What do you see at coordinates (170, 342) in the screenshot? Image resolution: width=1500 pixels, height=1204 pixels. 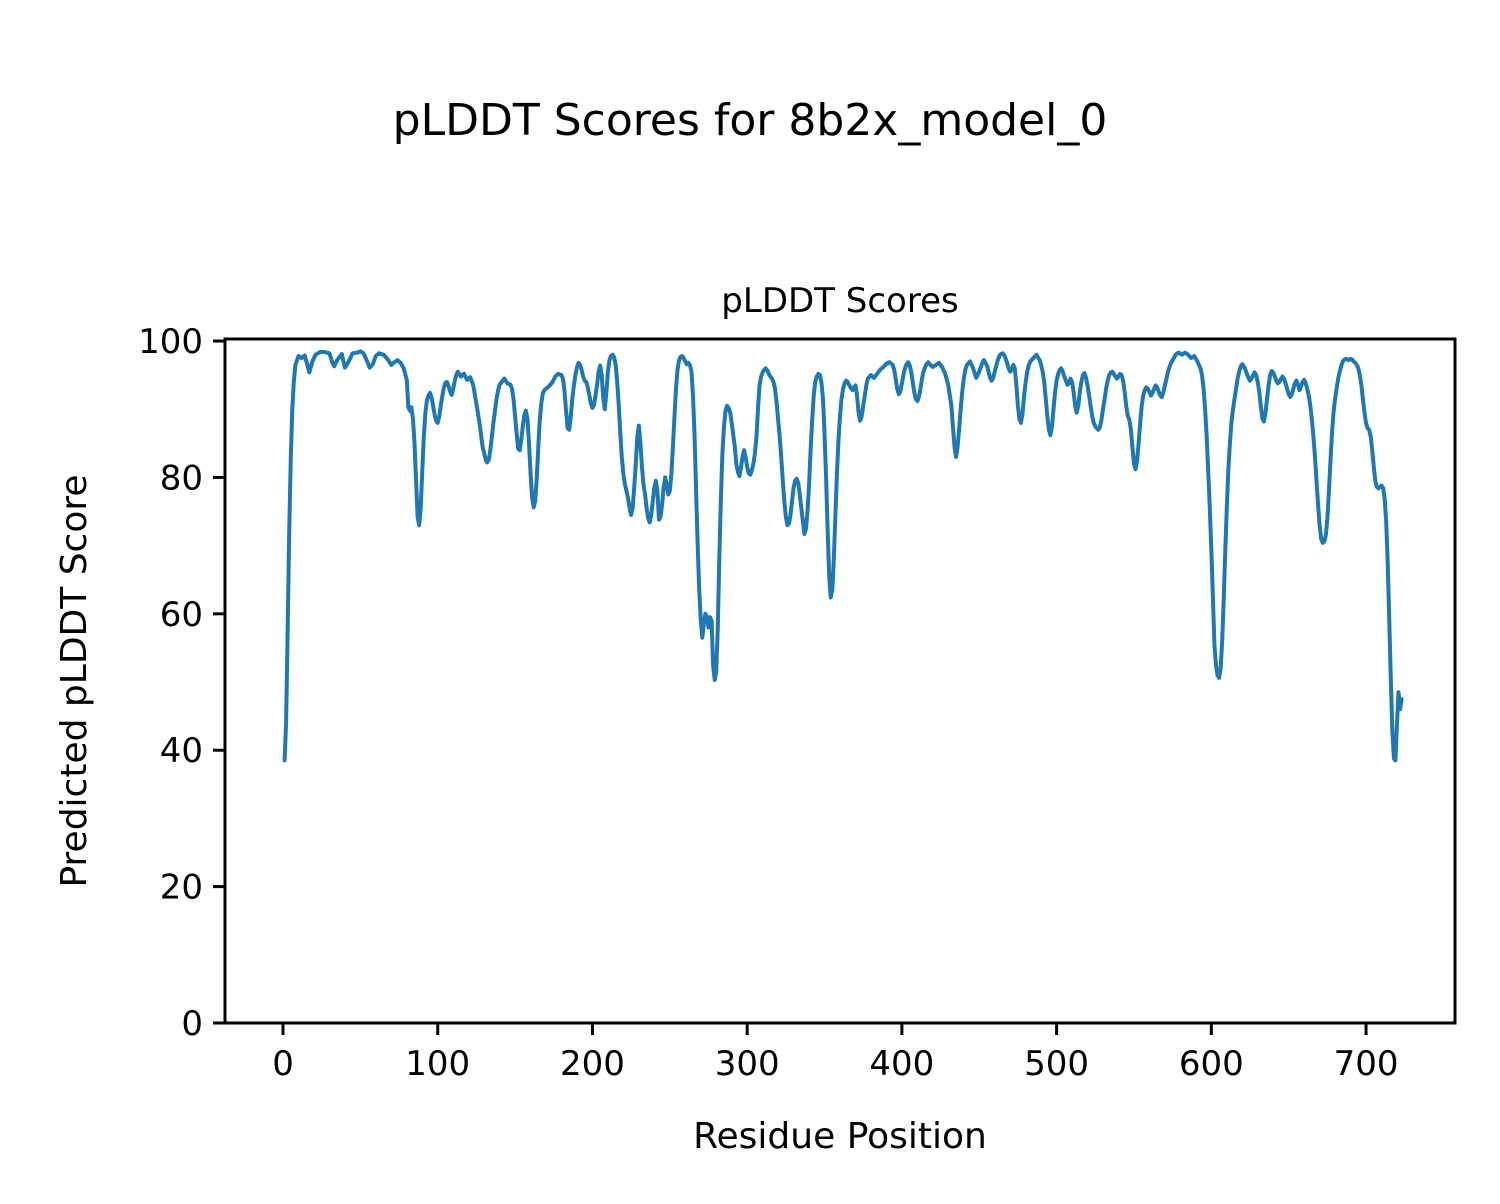 I see `y-tick-label: 100` at bounding box center [170, 342].